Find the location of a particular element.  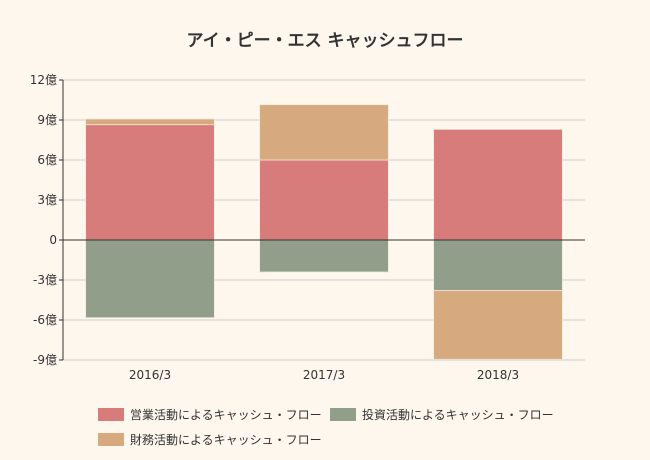

x-tick-label: 2017/3 is located at coordinates (324, 375).